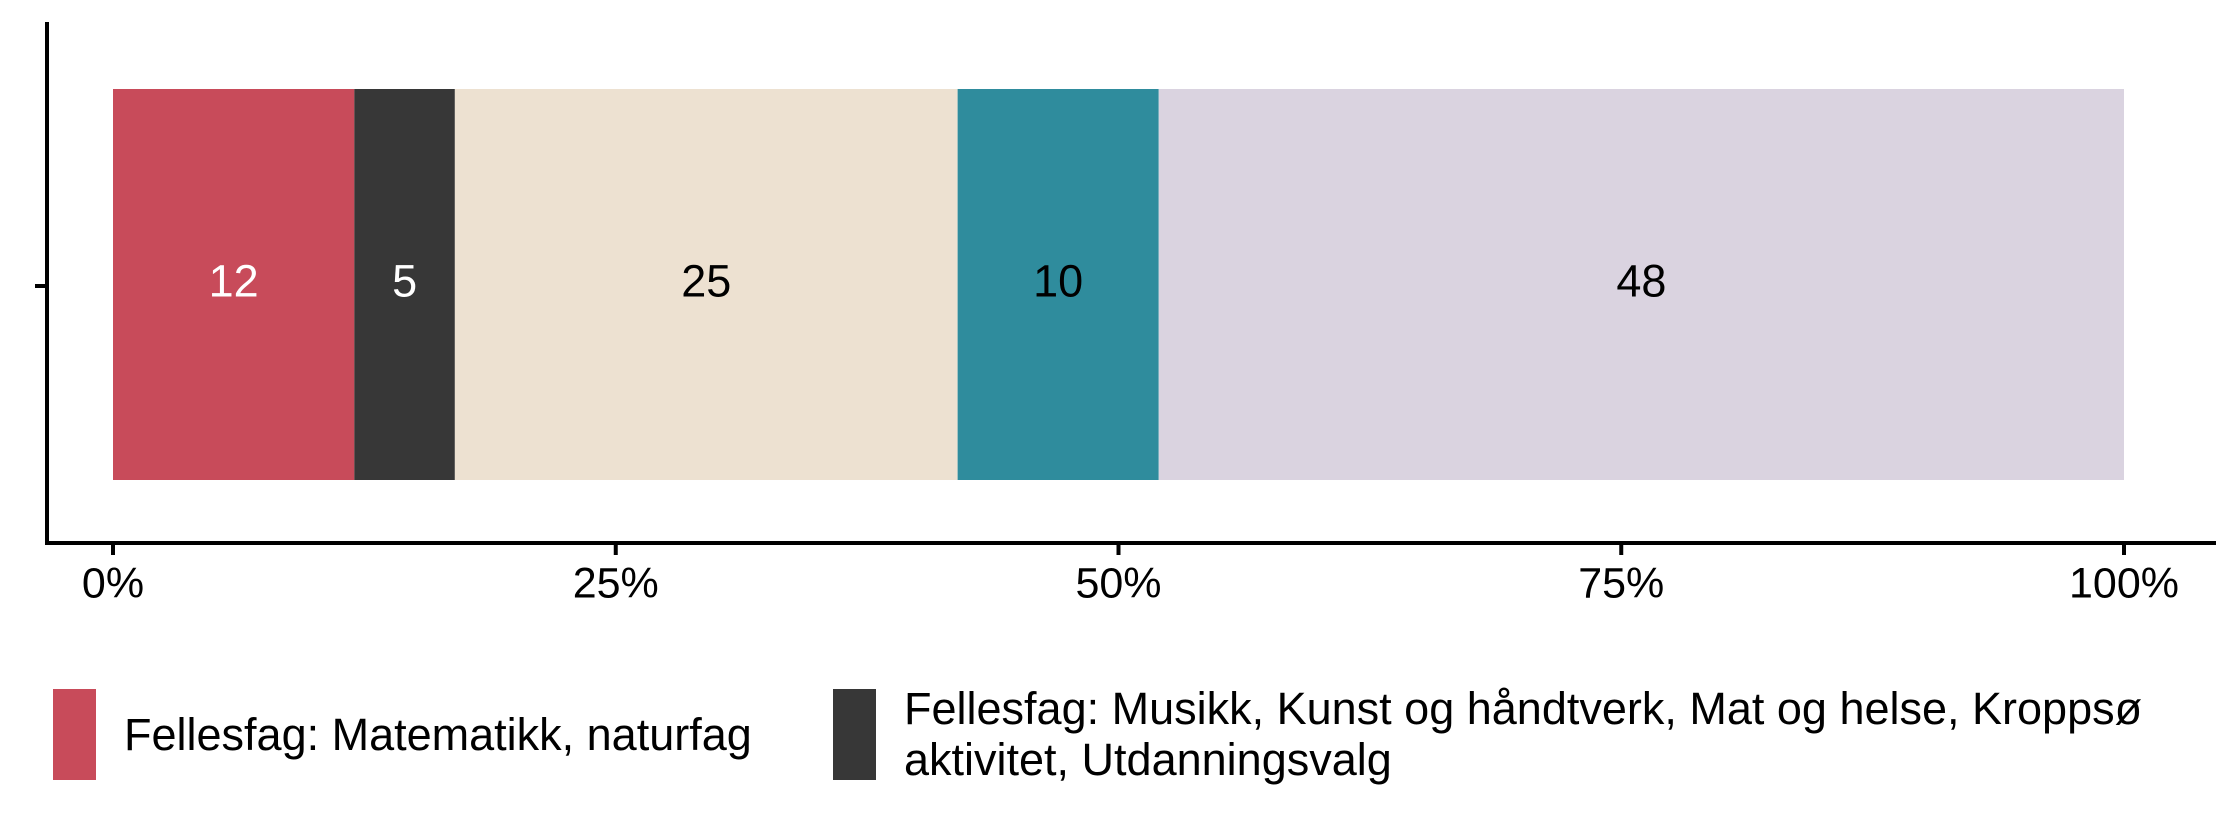 This screenshot has height=832, width=2240. Describe the element at coordinates (234, 280) in the screenshot. I see `value-label: 12` at that location.